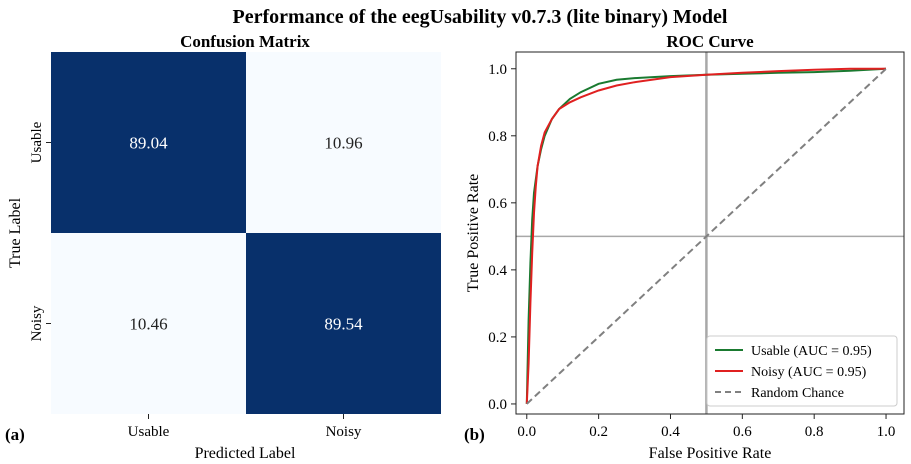 The width and height of the screenshot is (911, 464). What do you see at coordinates (474, 434) in the screenshot?
I see `panel-label-b: (b)` at bounding box center [474, 434].